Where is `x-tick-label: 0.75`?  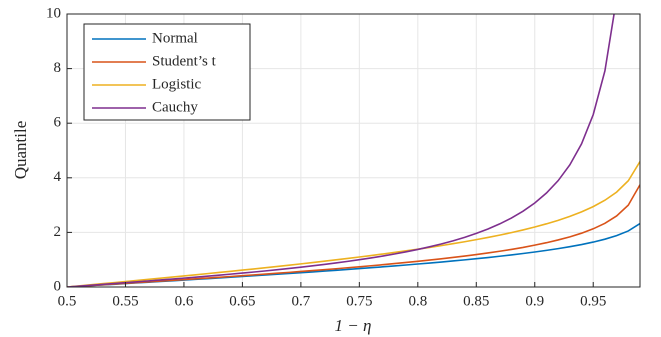 x-tick-label: 0.75 is located at coordinates (359, 301).